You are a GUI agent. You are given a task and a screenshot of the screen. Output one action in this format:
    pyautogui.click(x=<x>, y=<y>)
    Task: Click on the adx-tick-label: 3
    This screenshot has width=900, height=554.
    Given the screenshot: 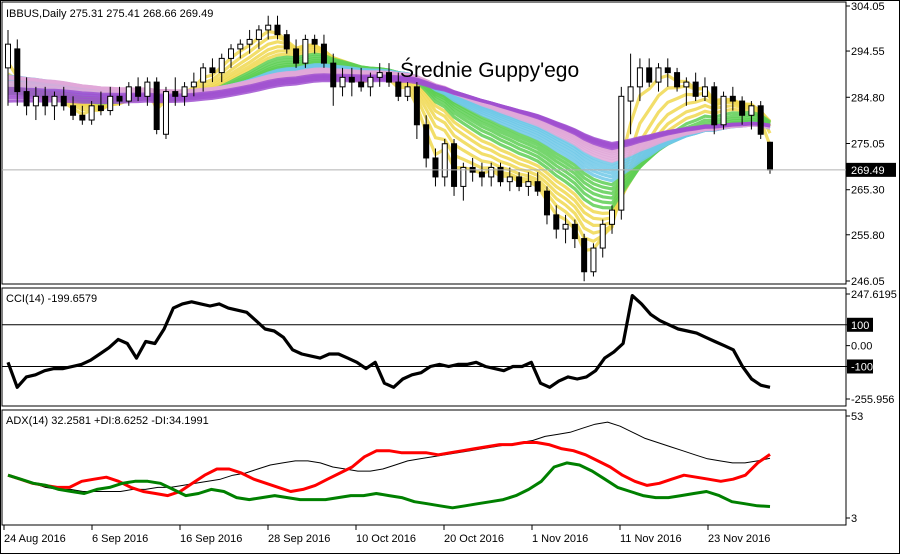 What is the action you would take?
    pyautogui.click(x=854, y=519)
    